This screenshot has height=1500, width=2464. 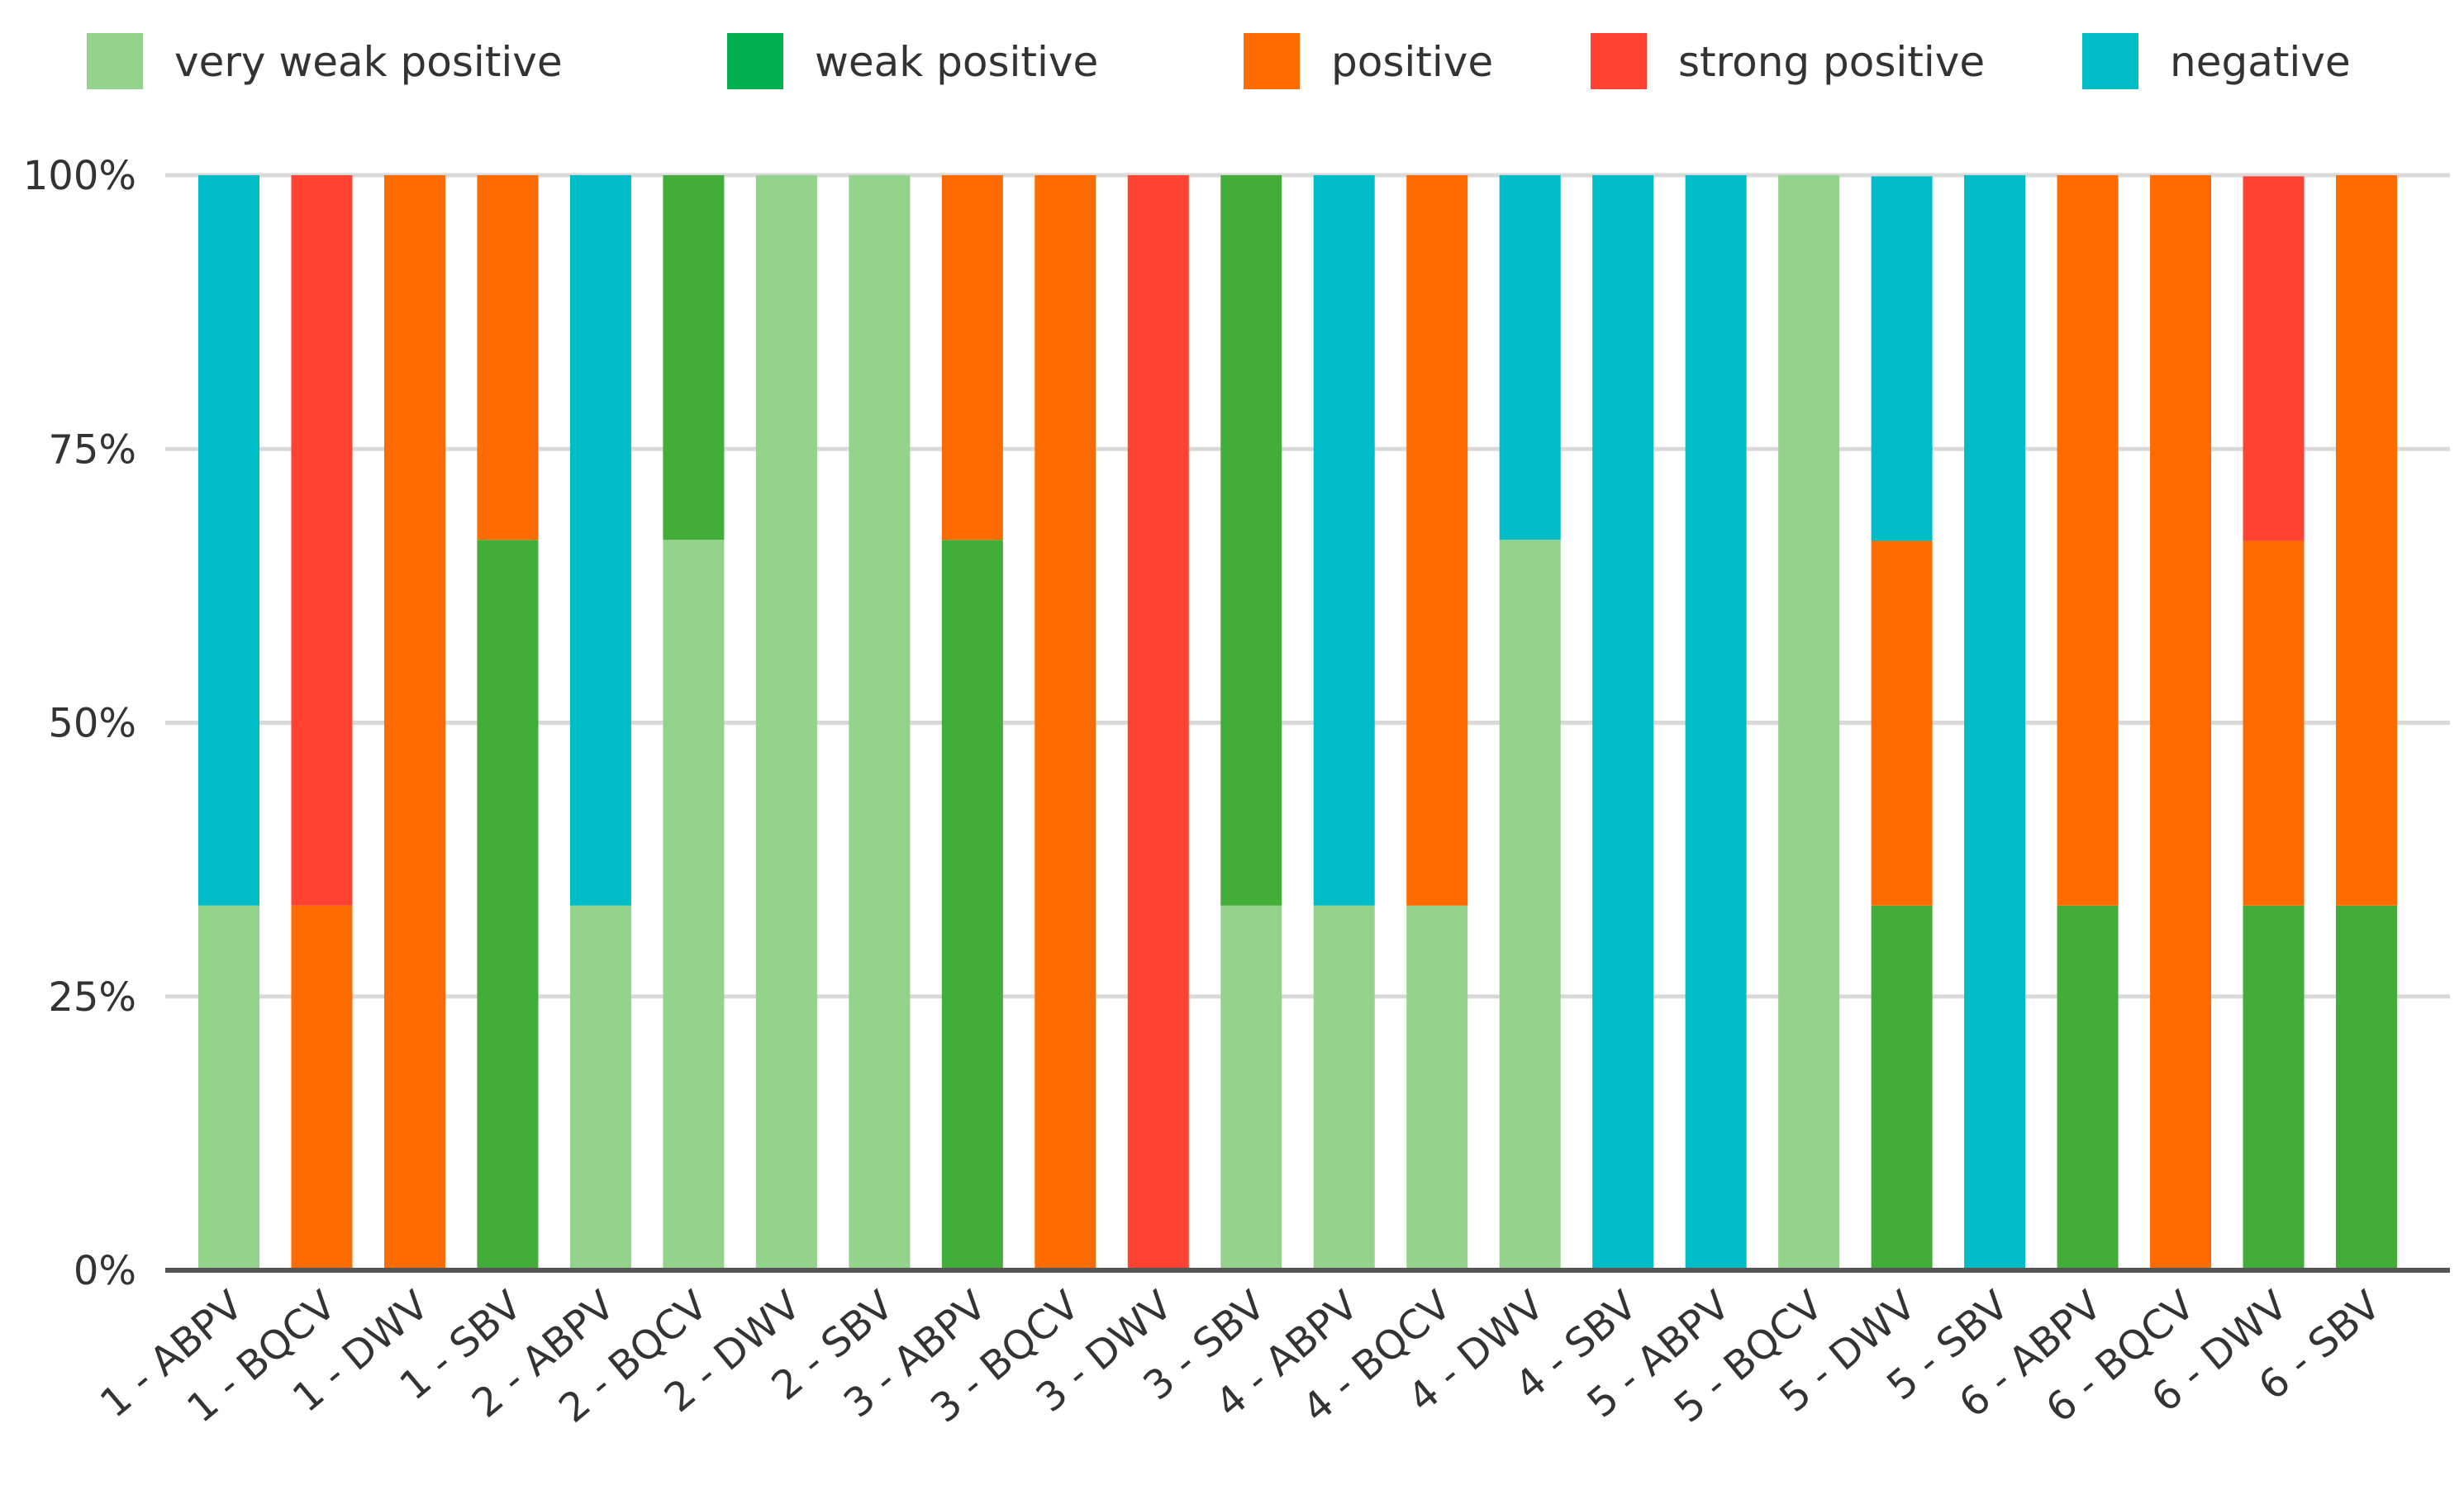 I want to click on y-axis-ticks: 0% 25% 50% 75% 100%, so click(x=80, y=723).